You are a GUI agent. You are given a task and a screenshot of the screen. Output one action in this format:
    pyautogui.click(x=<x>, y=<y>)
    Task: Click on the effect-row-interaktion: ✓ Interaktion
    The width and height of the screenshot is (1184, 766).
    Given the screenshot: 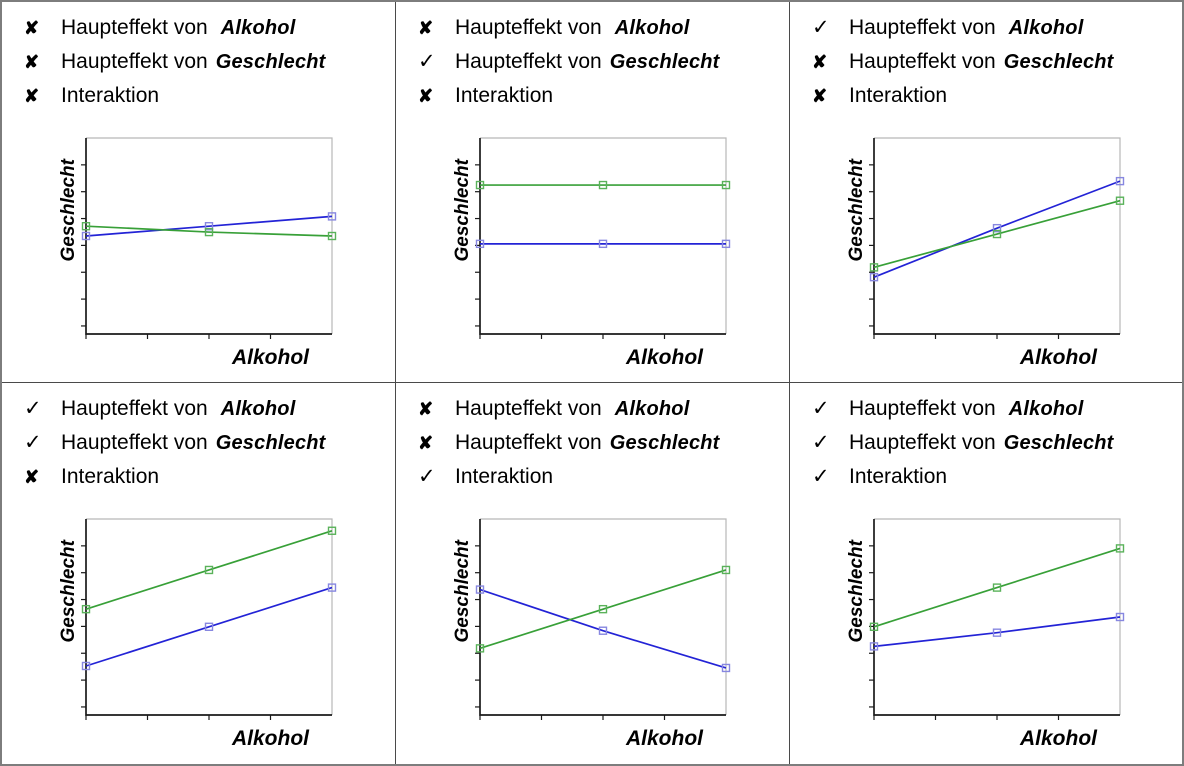 What is the action you would take?
    pyautogui.click(x=569, y=477)
    